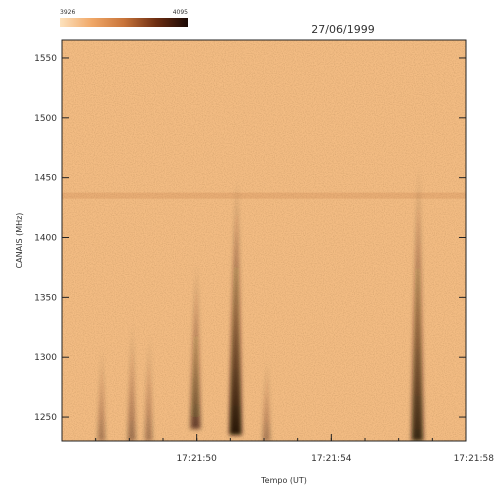 The height and width of the screenshot is (492, 497). Describe the element at coordinates (45, 239) in the screenshot. I see `y-tick-label-1400: 1400` at that location.